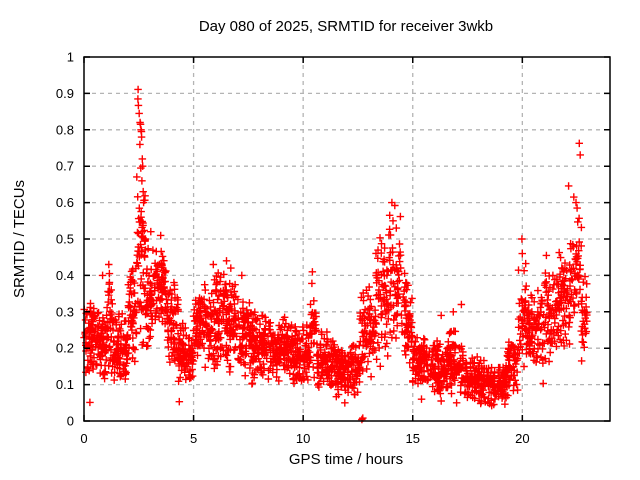 The height and width of the screenshot is (480, 640). Describe the element at coordinates (83, 438) in the screenshot. I see `x-tick-label: 0` at that location.